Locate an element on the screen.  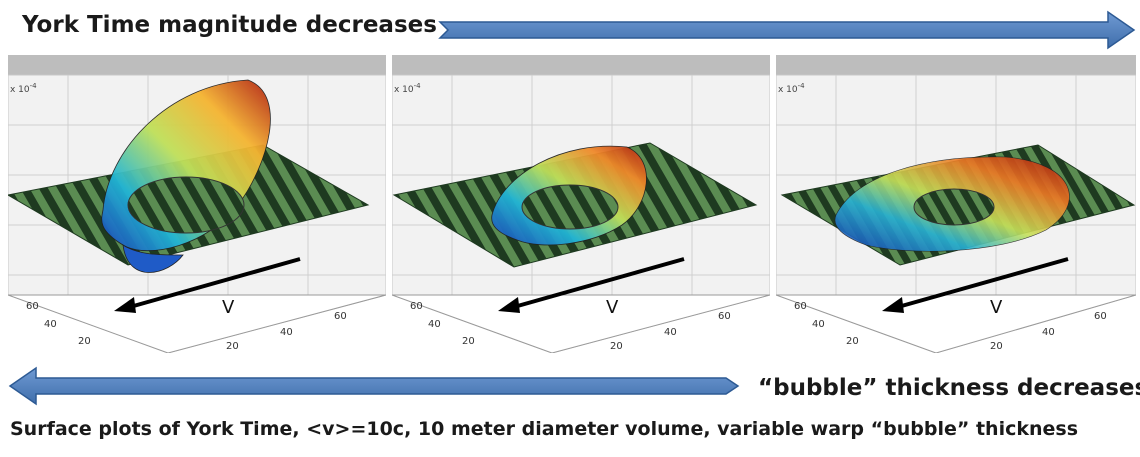
right-arrow-icon is located at coordinates (787, 30).